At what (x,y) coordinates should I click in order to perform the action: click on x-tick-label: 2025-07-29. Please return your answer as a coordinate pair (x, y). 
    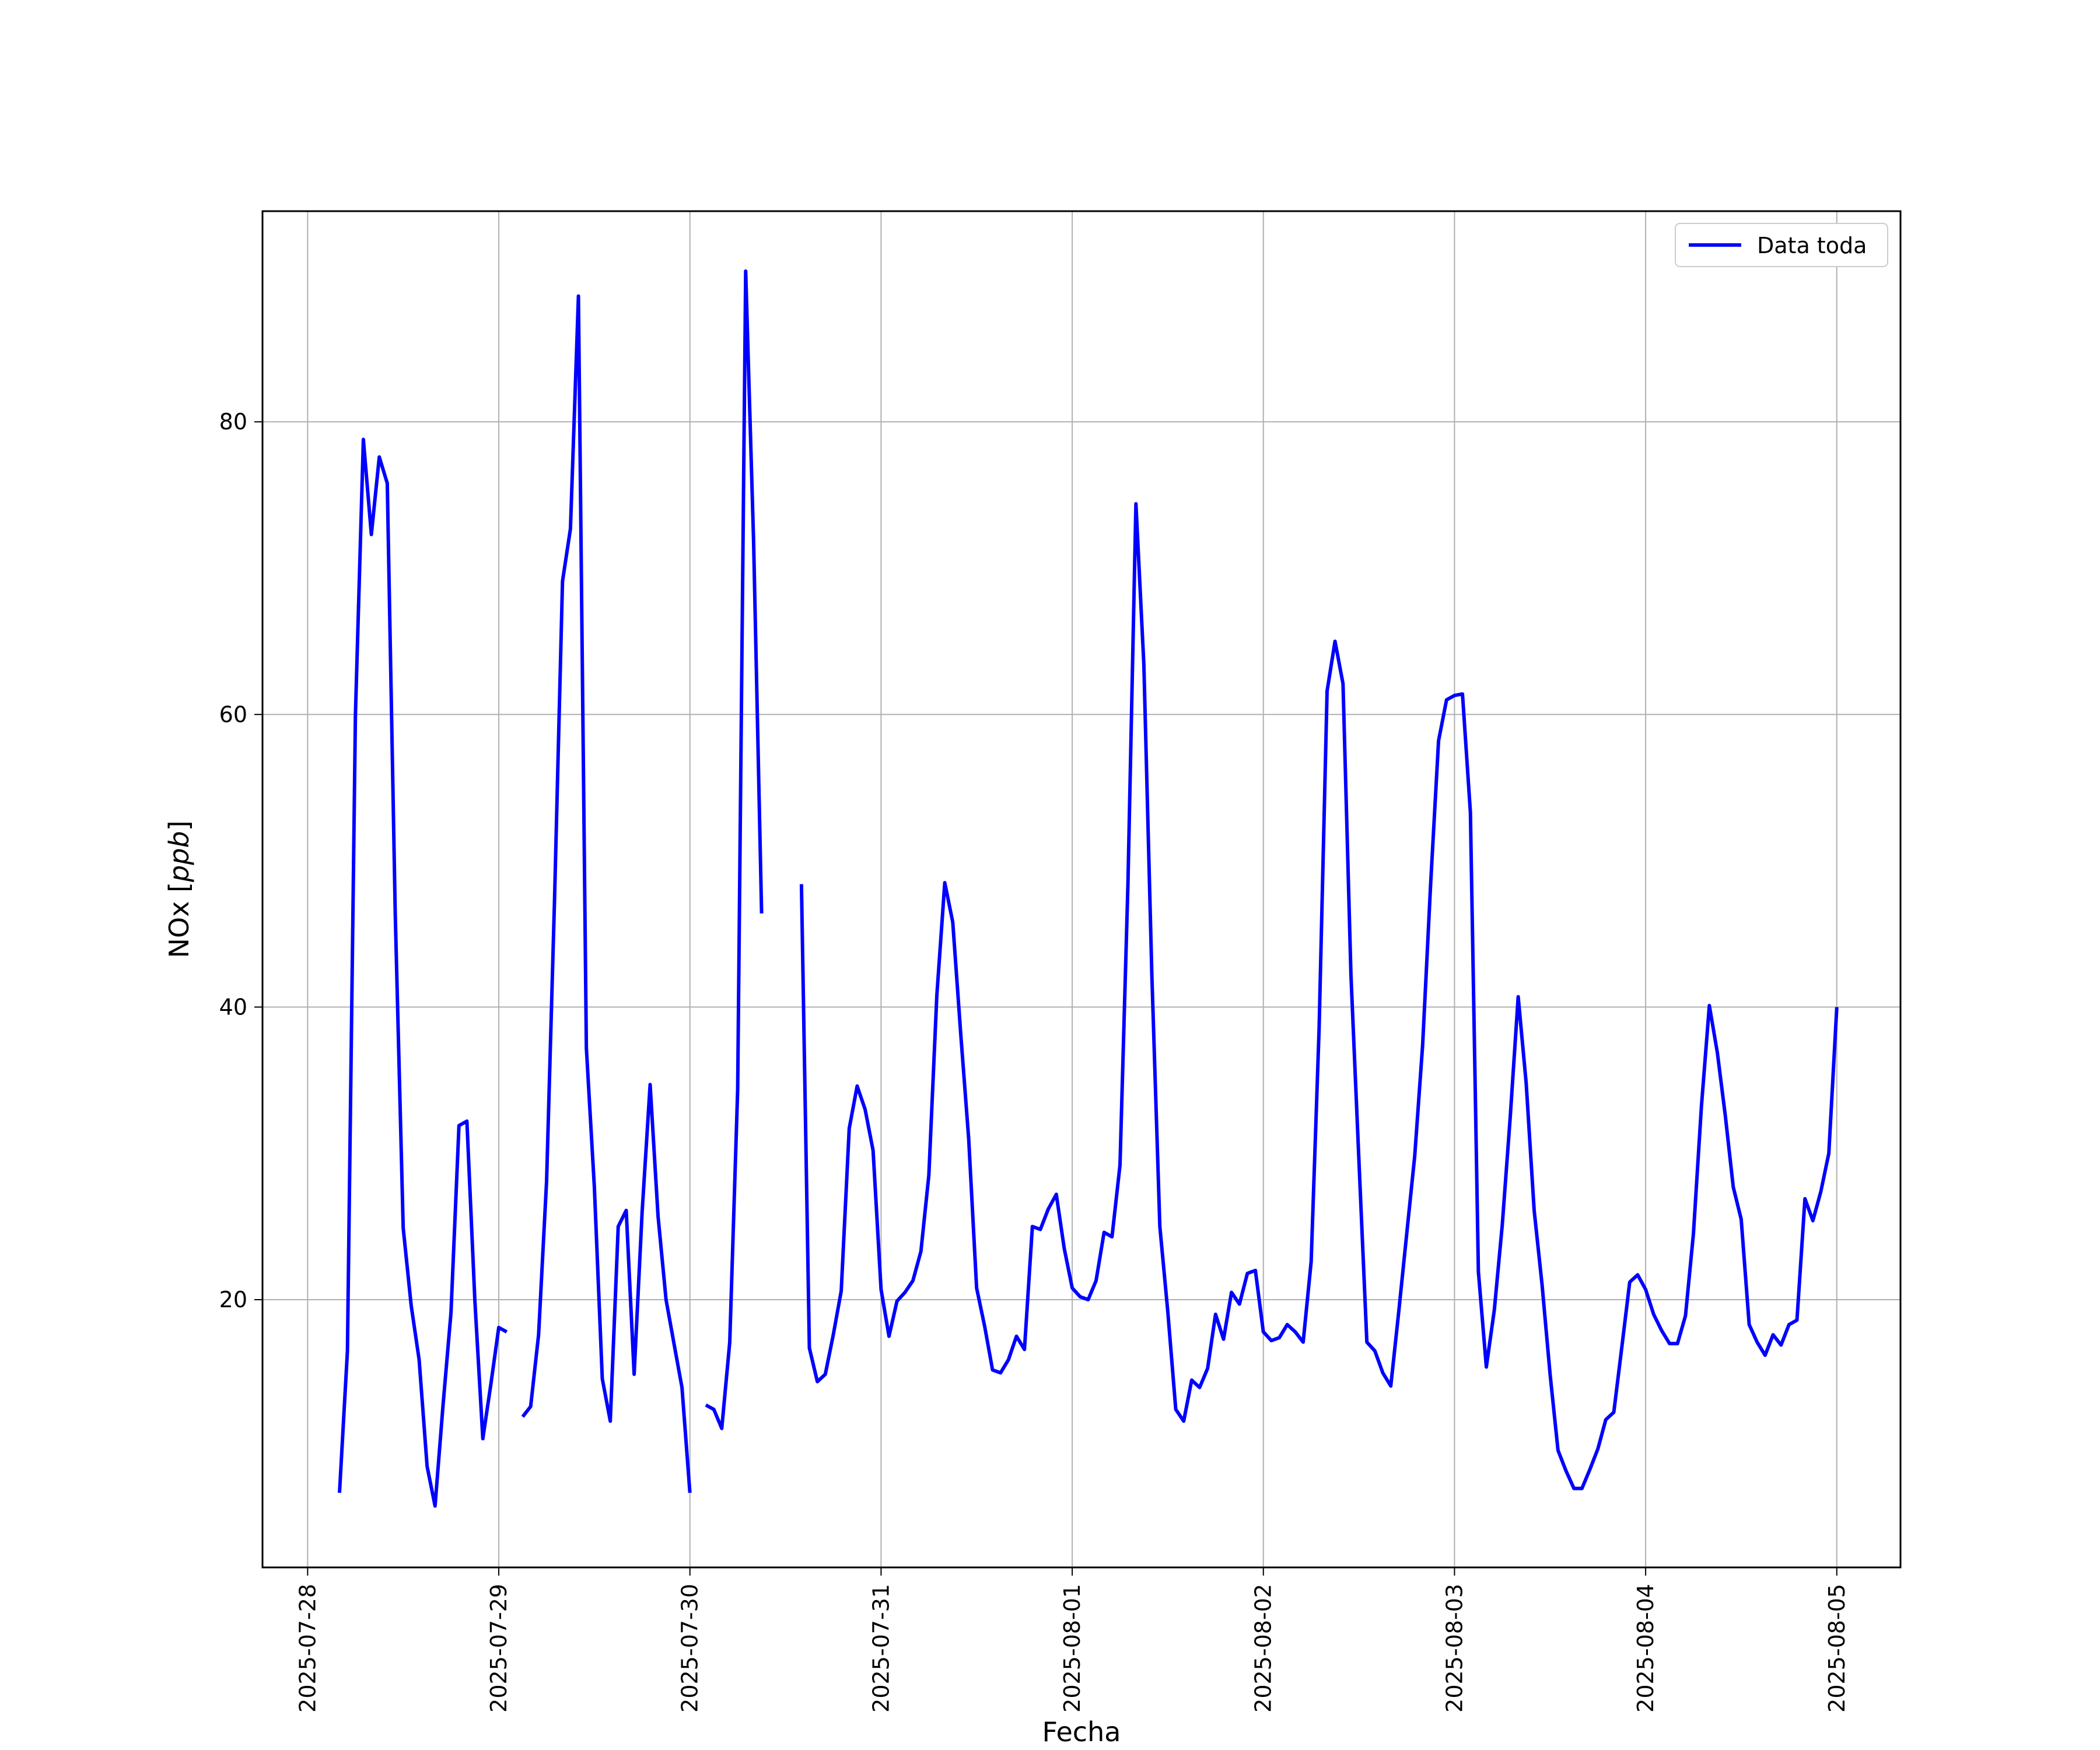
    Looking at the image, I should click on (499, 1648).